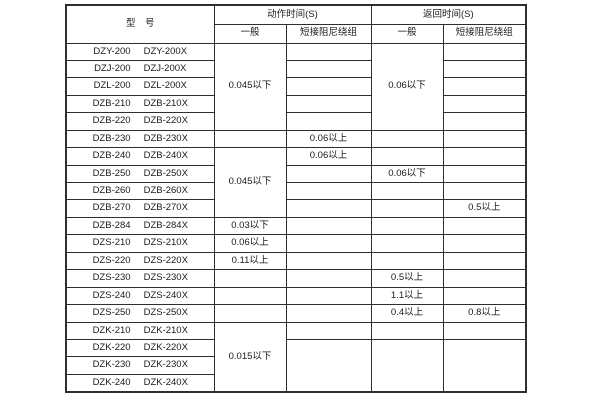  What do you see at coordinates (165, 365) in the screenshot?
I see `model-name-x: DZK-230X` at bounding box center [165, 365].